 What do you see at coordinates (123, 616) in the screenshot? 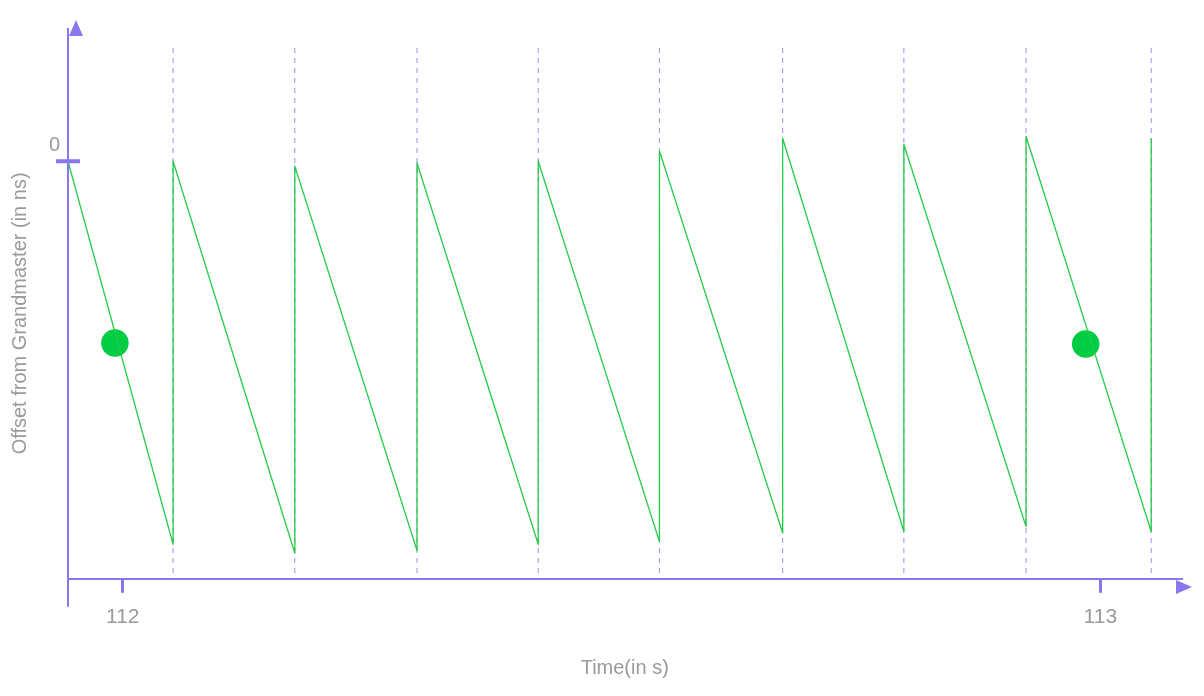
I see `x-tick-label: 112` at bounding box center [123, 616].